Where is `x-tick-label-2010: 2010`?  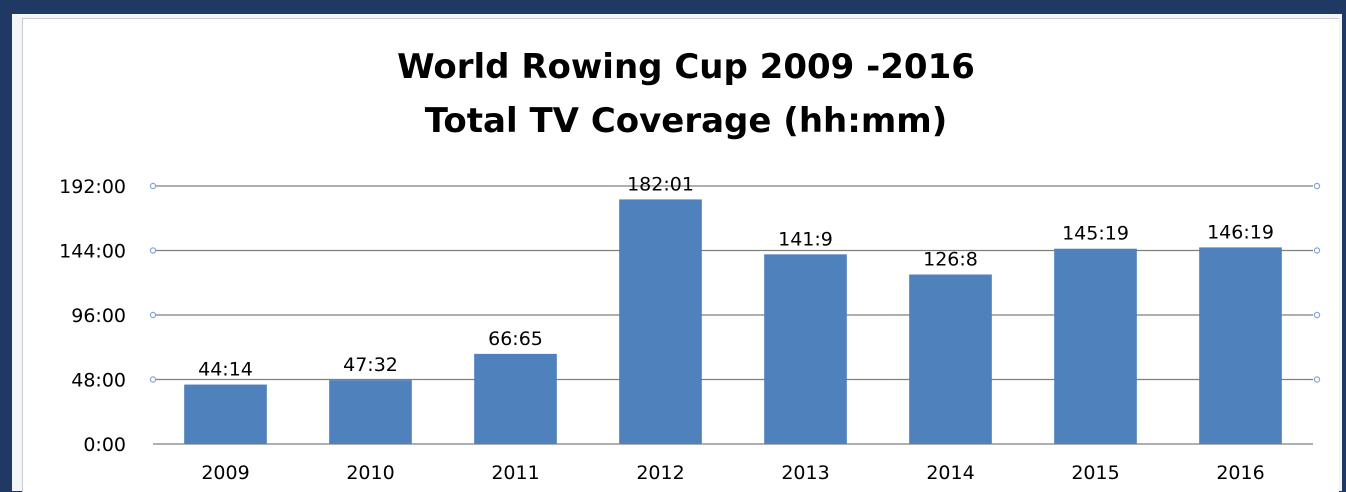
x-tick-label-2010: 2010 is located at coordinates (370, 473).